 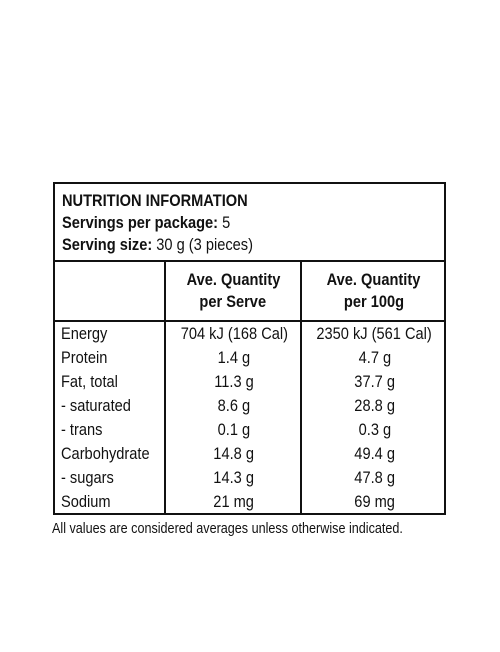 I want to click on per-serve-value: 8.6 g, so click(x=234, y=405).